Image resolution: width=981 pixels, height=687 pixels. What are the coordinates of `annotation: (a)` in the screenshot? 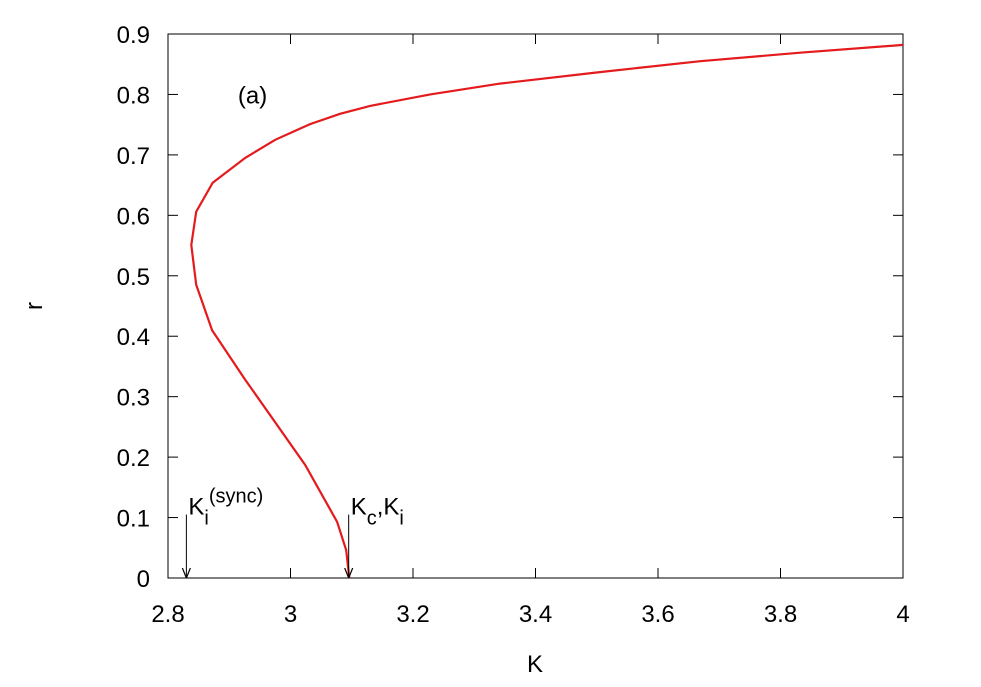 It's located at (252, 95).